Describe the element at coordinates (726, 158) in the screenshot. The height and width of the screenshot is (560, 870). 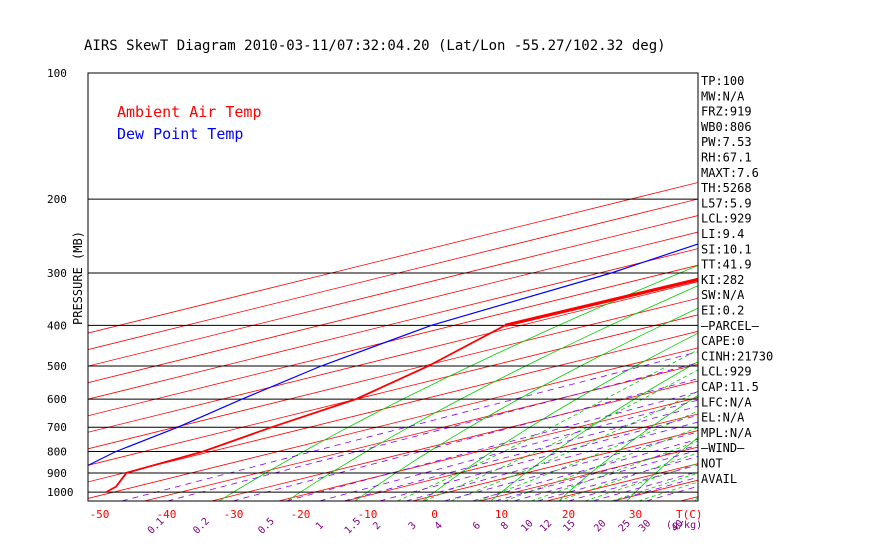
I see `index-entry: RH:67.1` at that location.